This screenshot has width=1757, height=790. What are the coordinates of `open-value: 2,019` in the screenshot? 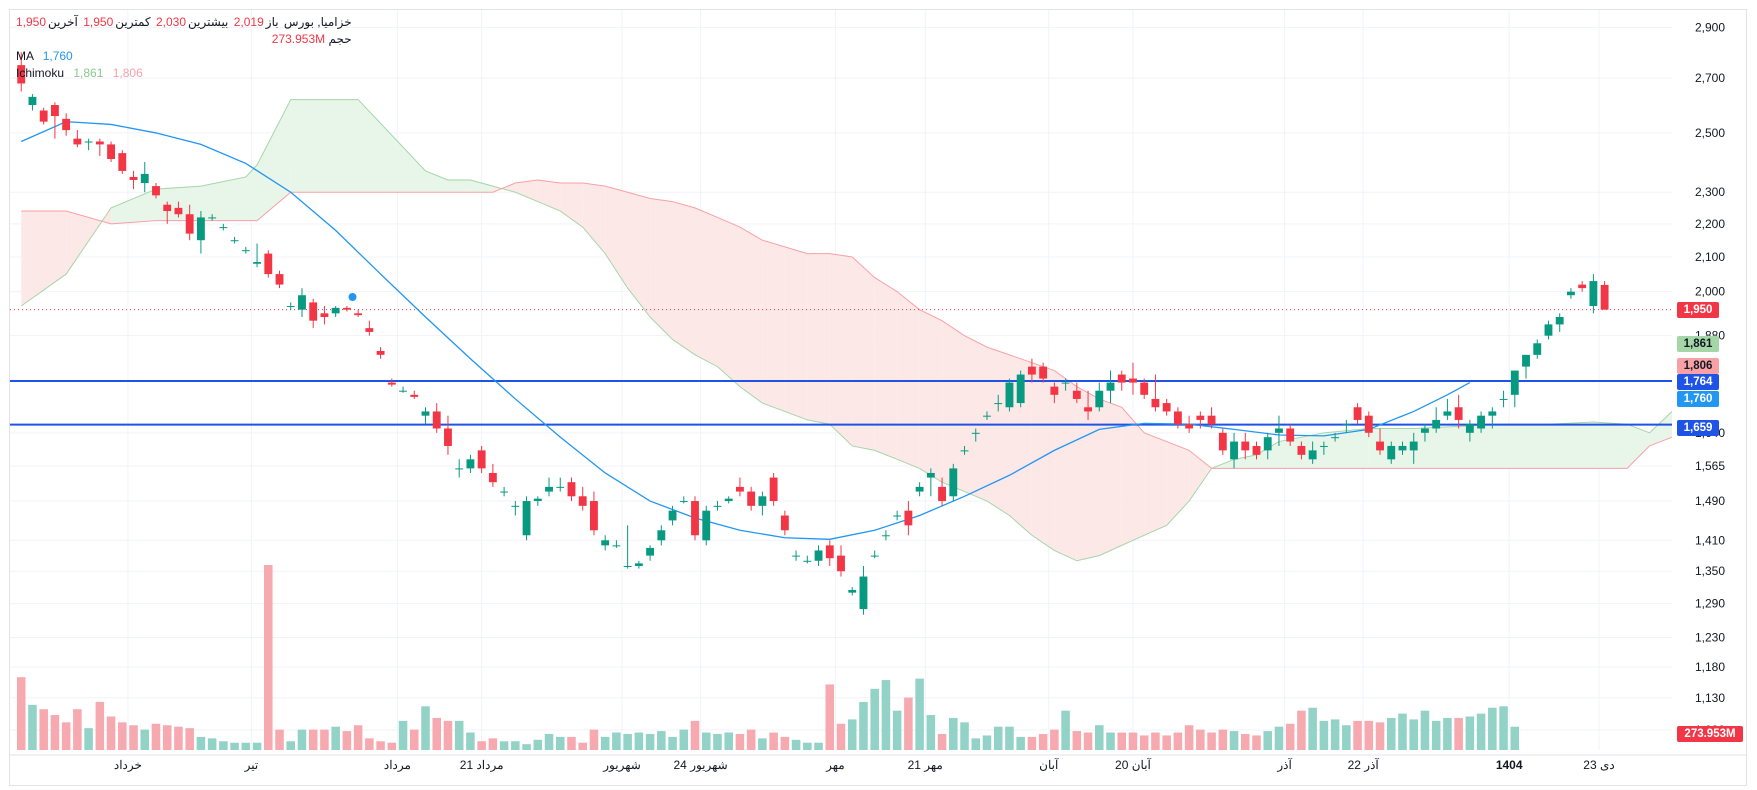 It's located at (248, 22).